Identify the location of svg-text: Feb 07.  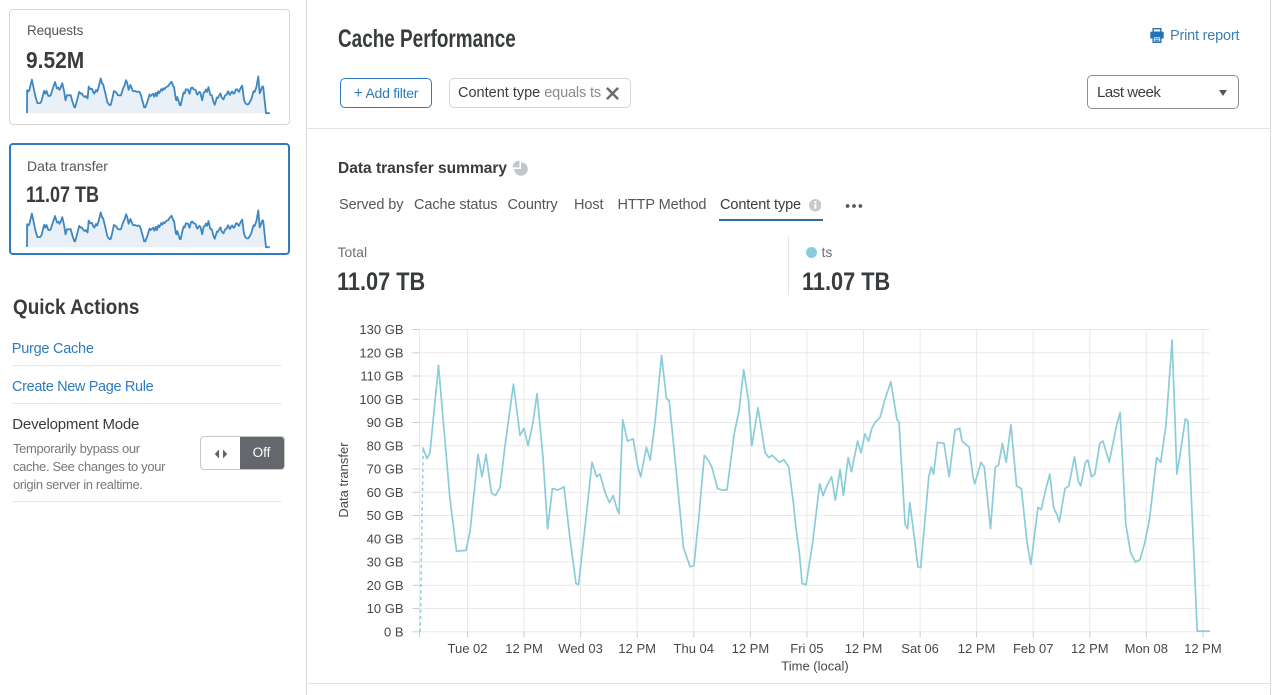
(1033, 648).